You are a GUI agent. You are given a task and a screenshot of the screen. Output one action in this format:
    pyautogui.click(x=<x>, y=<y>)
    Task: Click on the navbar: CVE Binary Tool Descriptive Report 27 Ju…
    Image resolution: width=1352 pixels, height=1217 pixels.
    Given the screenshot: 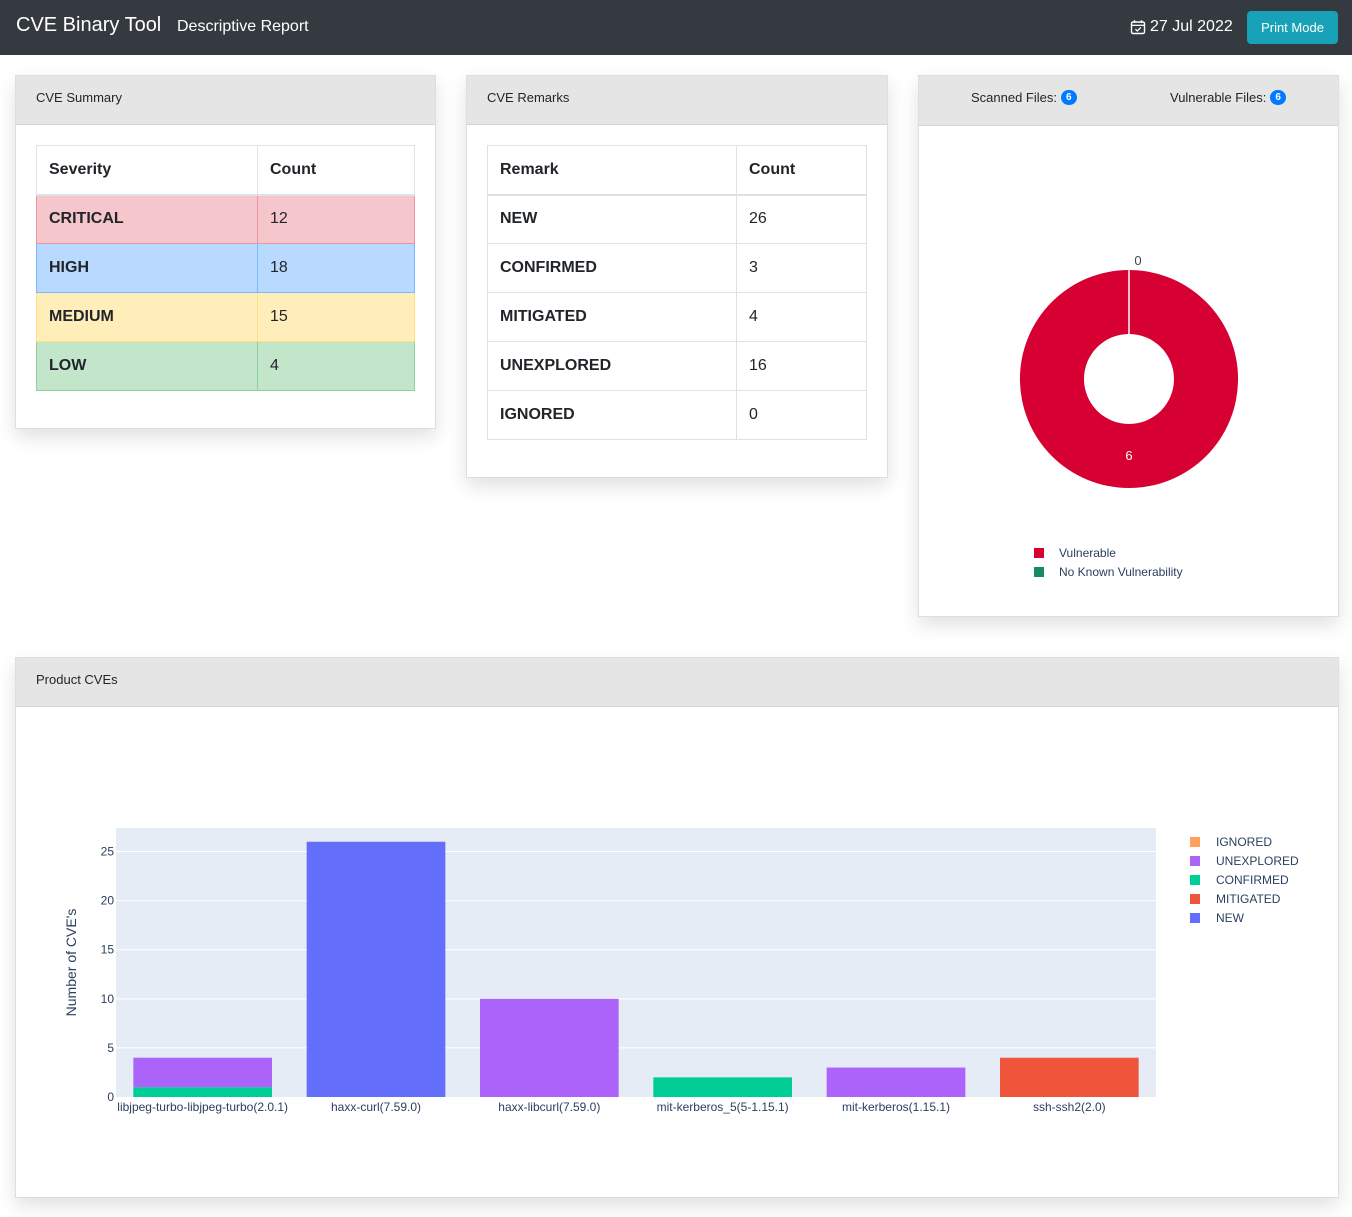 What is the action you would take?
    pyautogui.click(x=676, y=27)
    